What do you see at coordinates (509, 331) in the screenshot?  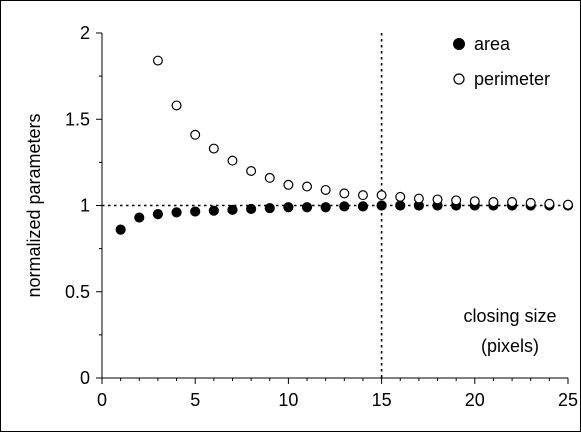 I see `closing-size-annotation: closing size (pixels)` at bounding box center [509, 331].